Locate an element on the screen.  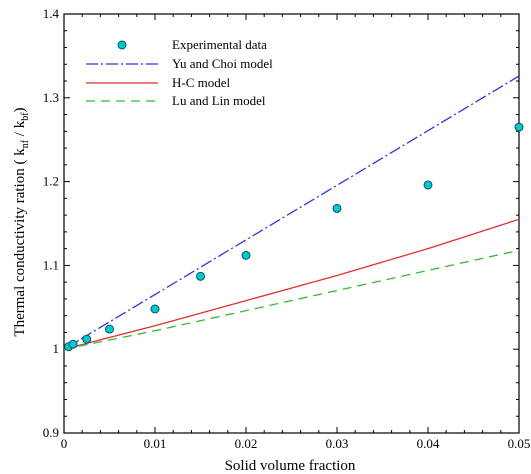
y-axis-label: Thermal conductivity ration ( knf / kbf) is located at coordinates (21, 221).